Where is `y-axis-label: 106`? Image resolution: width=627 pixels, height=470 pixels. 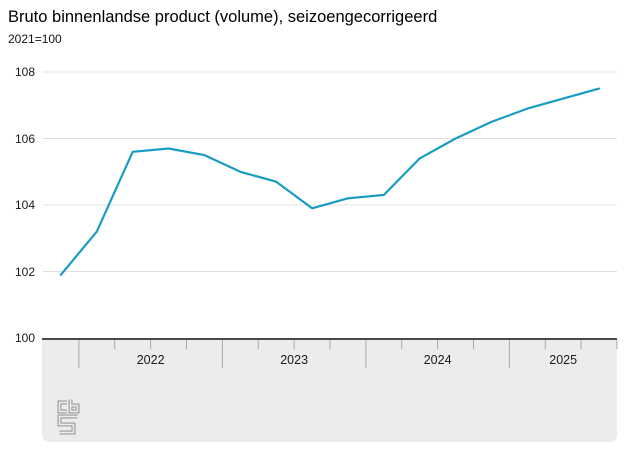 y-axis-label: 106 is located at coordinates (24, 138).